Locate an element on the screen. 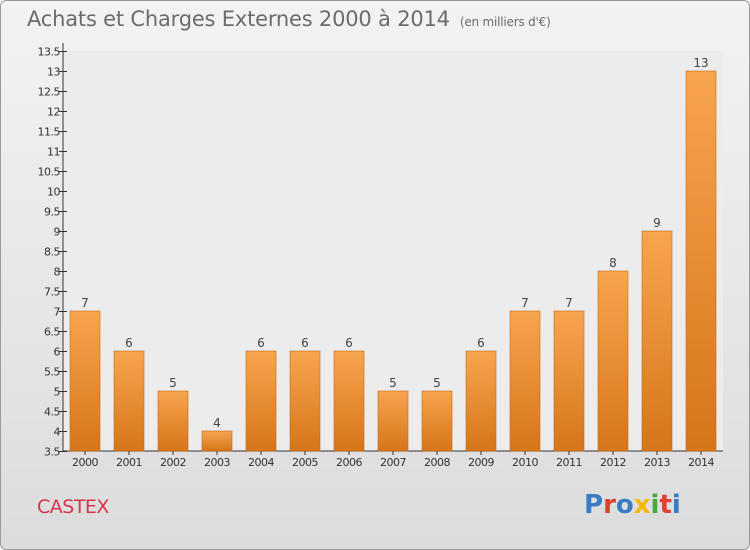 Image resolution: width=750 pixels, height=550 pixels. town-name: CASTEX is located at coordinates (73, 507).